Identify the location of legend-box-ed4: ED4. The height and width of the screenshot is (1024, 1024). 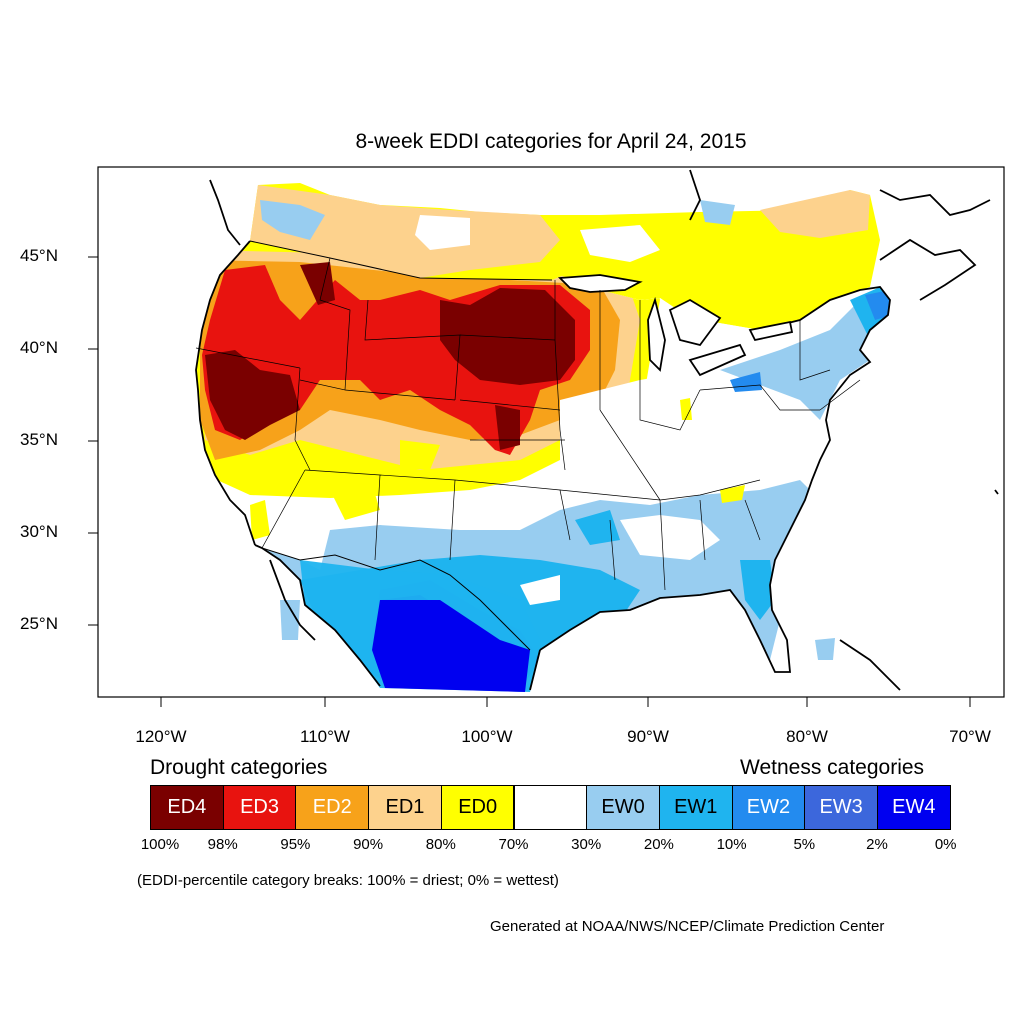
(187, 807).